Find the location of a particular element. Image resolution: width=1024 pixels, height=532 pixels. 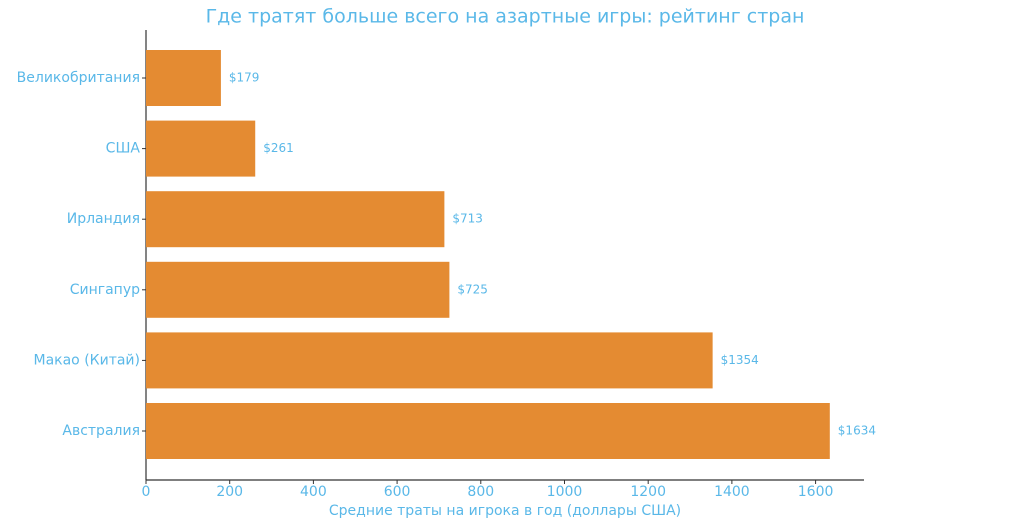

x-tick-label: 200 is located at coordinates (229, 492).